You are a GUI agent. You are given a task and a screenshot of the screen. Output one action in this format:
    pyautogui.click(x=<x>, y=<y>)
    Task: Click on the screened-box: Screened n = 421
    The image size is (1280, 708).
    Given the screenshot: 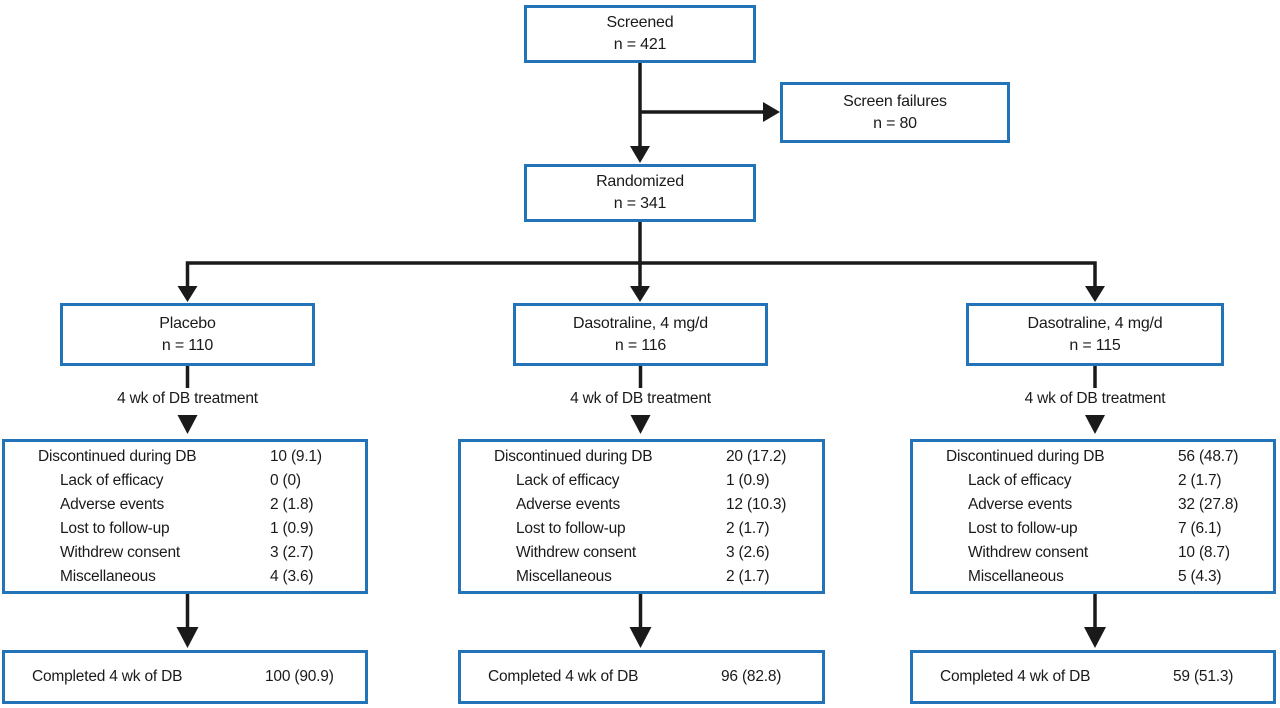 What is the action you would take?
    pyautogui.click(x=640, y=34)
    